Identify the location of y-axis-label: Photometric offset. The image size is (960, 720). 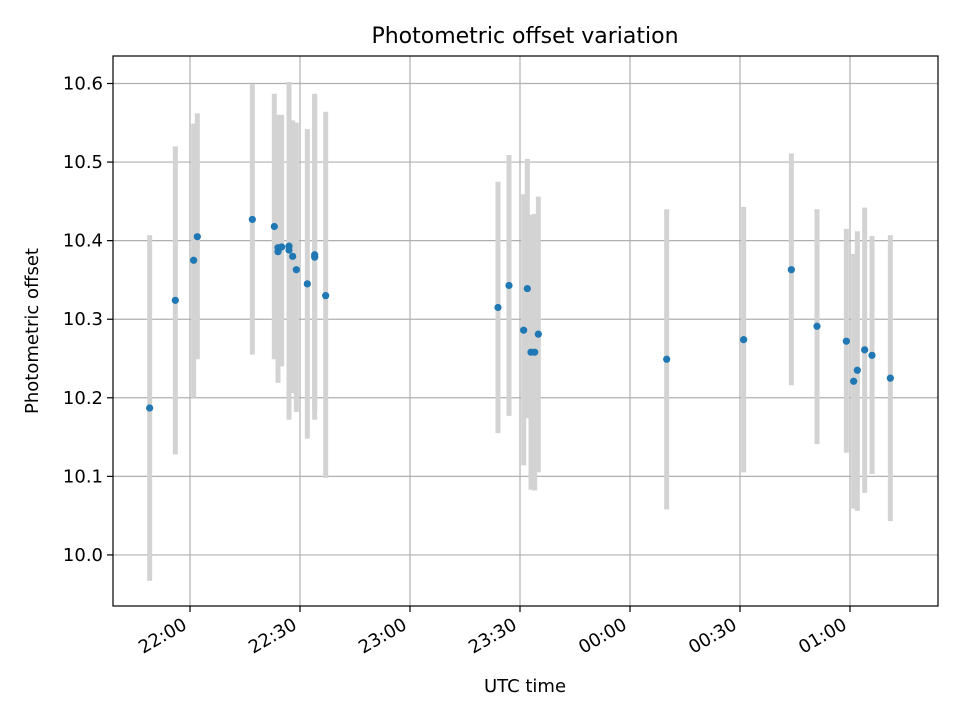
(32, 331).